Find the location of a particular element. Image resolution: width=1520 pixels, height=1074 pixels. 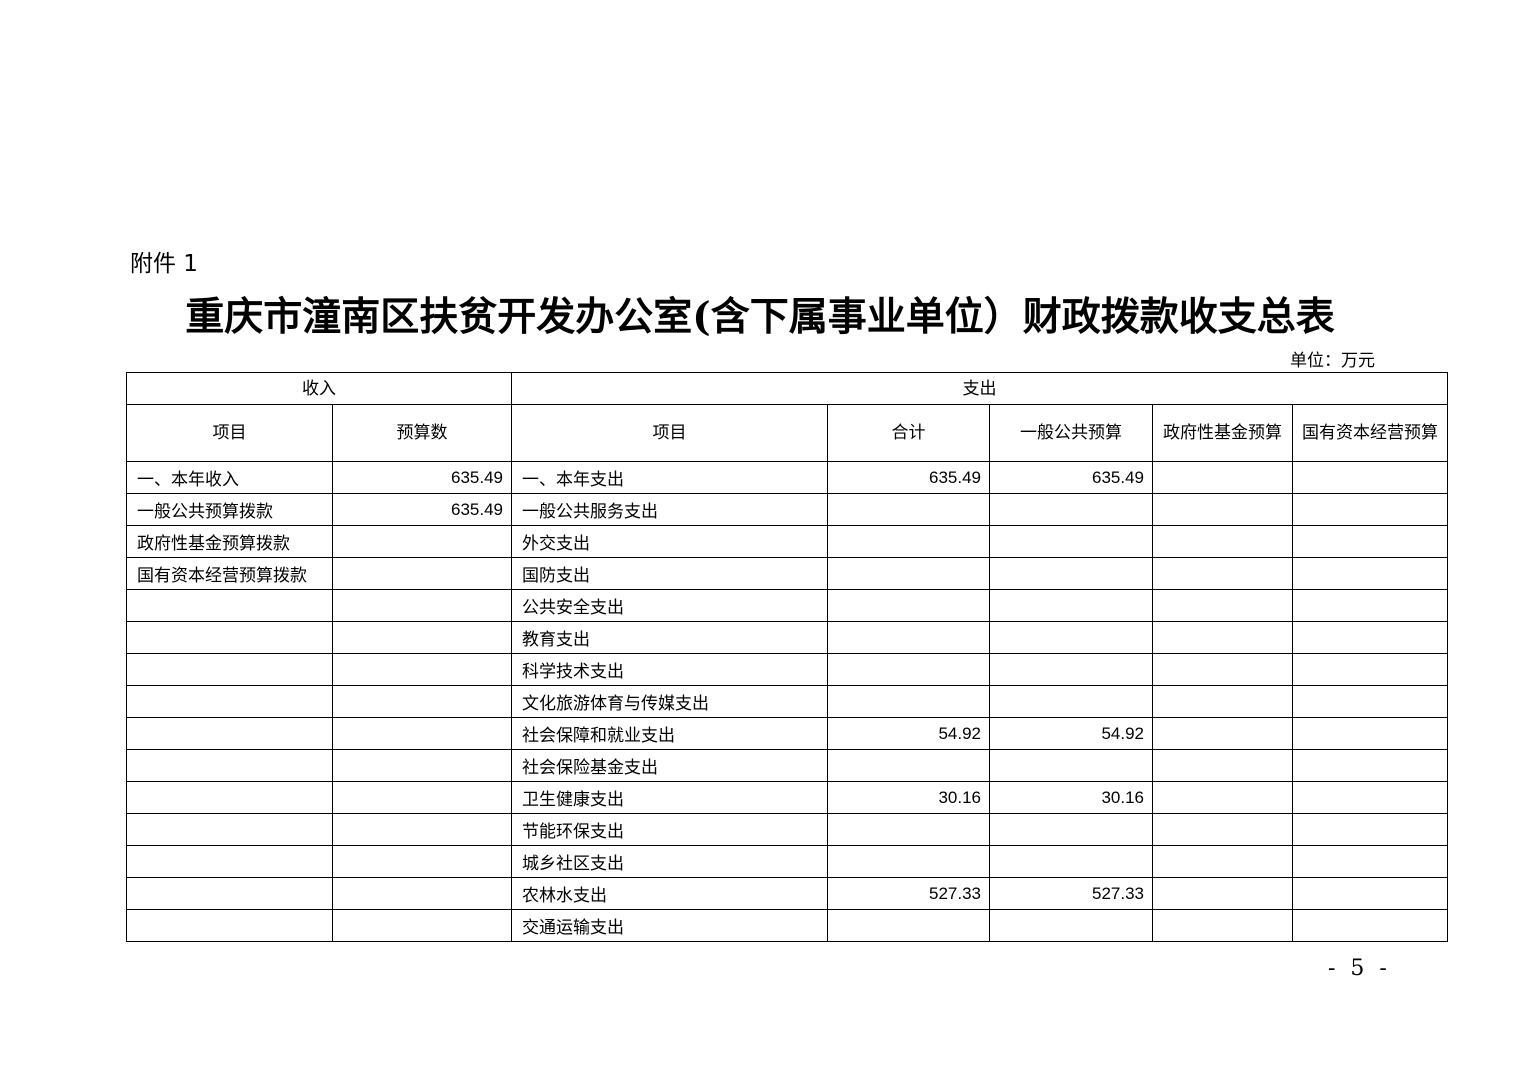

cell-expenditure-item: 公共安全支出 is located at coordinates (669, 605).